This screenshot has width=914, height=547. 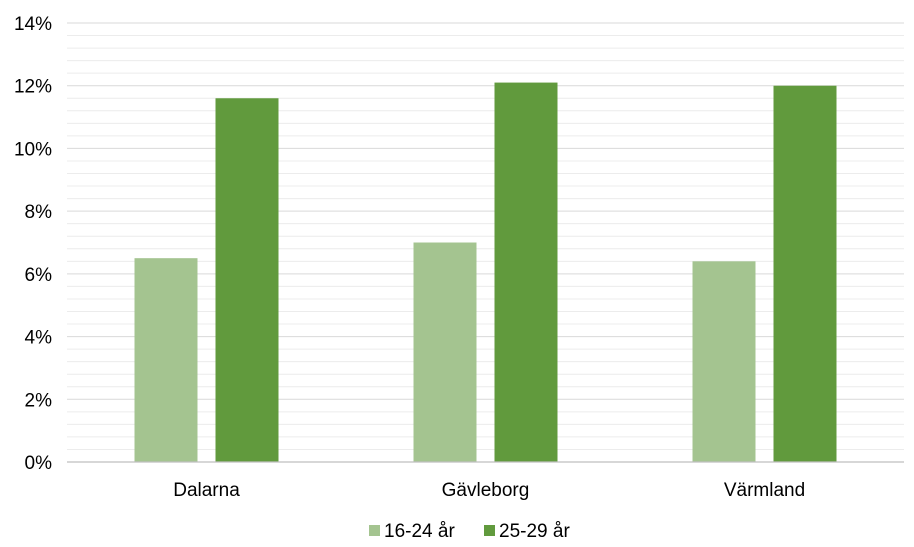 I want to click on x-tick-label: Värmland, so click(x=764, y=490).